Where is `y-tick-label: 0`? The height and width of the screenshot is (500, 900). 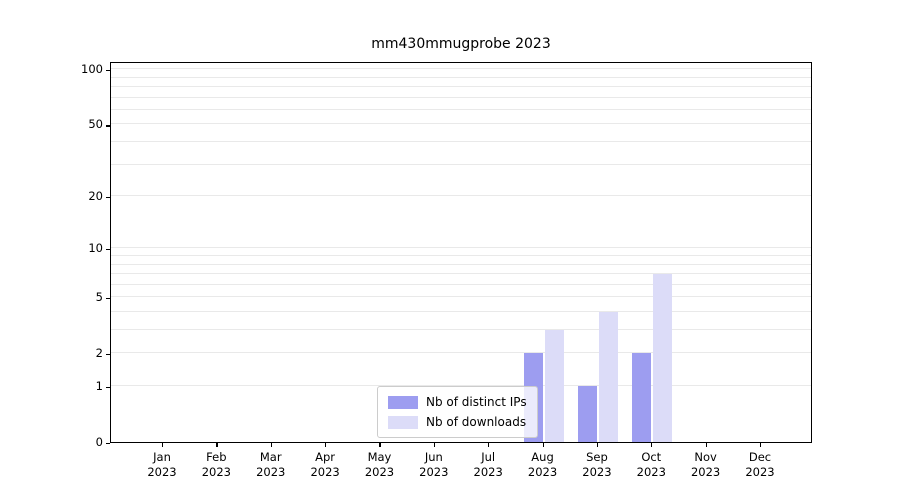 y-tick-label: 0 is located at coordinates (99, 442).